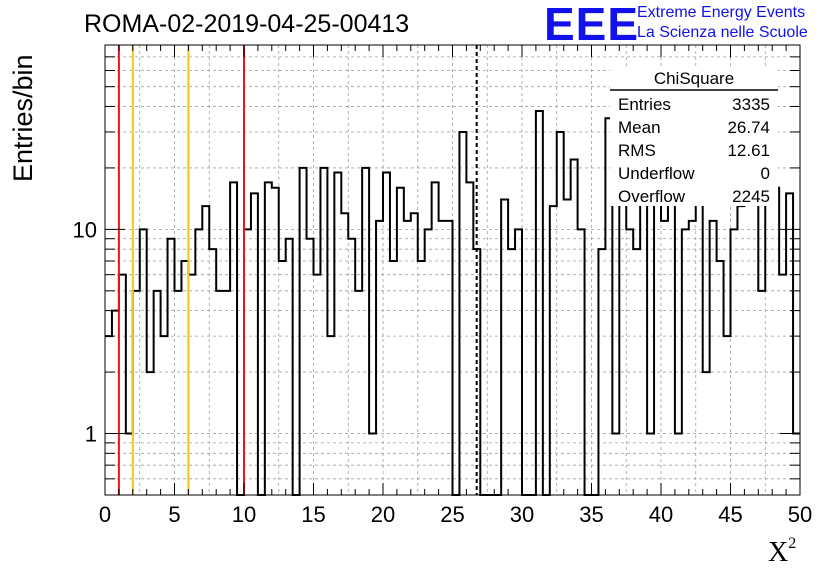 This screenshot has width=836, height=572. Describe the element at coordinates (592, 25) in the screenshot. I see `eee-logo: EEE` at that location.